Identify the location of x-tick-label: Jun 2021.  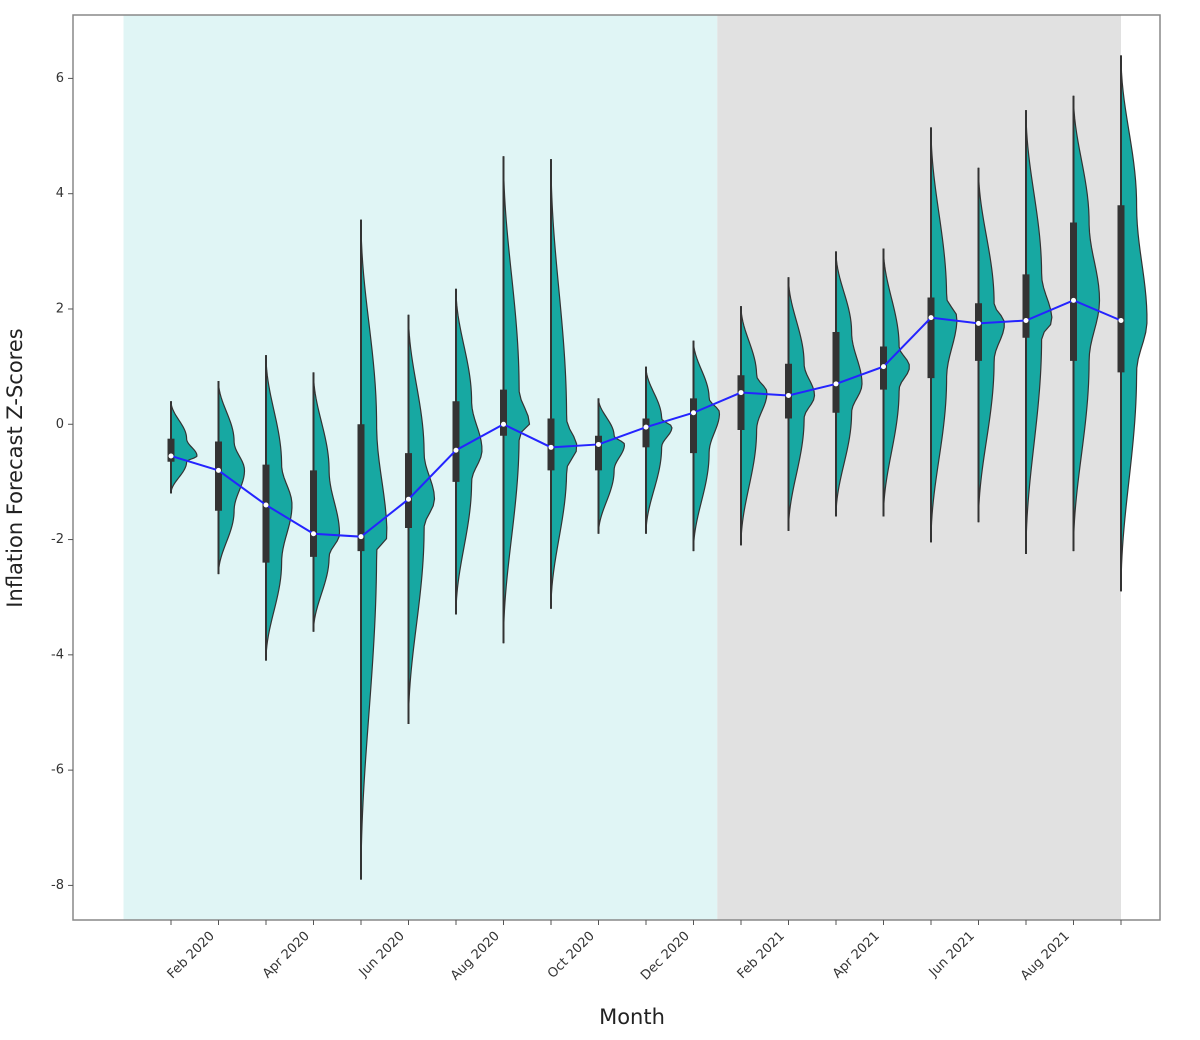
(952, 955).